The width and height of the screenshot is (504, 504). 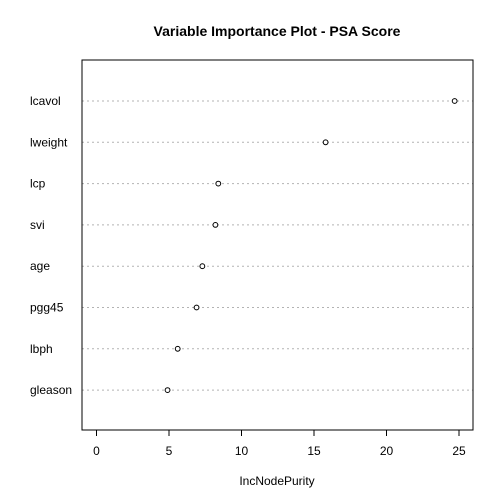 What do you see at coordinates (325, 142) in the screenshot?
I see `point-lweight` at bounding box center [325, 142].